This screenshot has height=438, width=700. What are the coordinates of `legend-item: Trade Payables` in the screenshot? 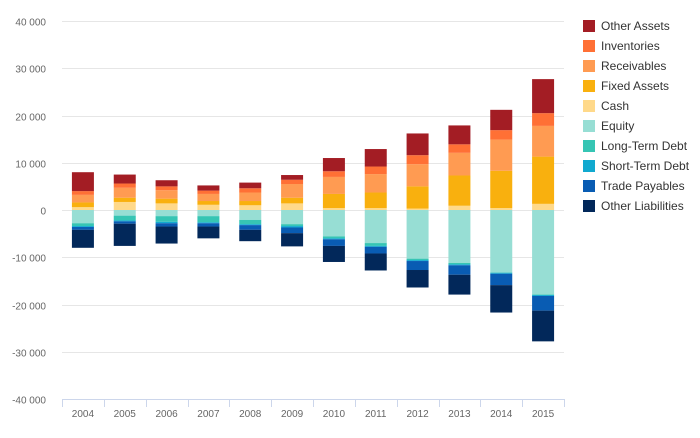 It's located at (634, 186).